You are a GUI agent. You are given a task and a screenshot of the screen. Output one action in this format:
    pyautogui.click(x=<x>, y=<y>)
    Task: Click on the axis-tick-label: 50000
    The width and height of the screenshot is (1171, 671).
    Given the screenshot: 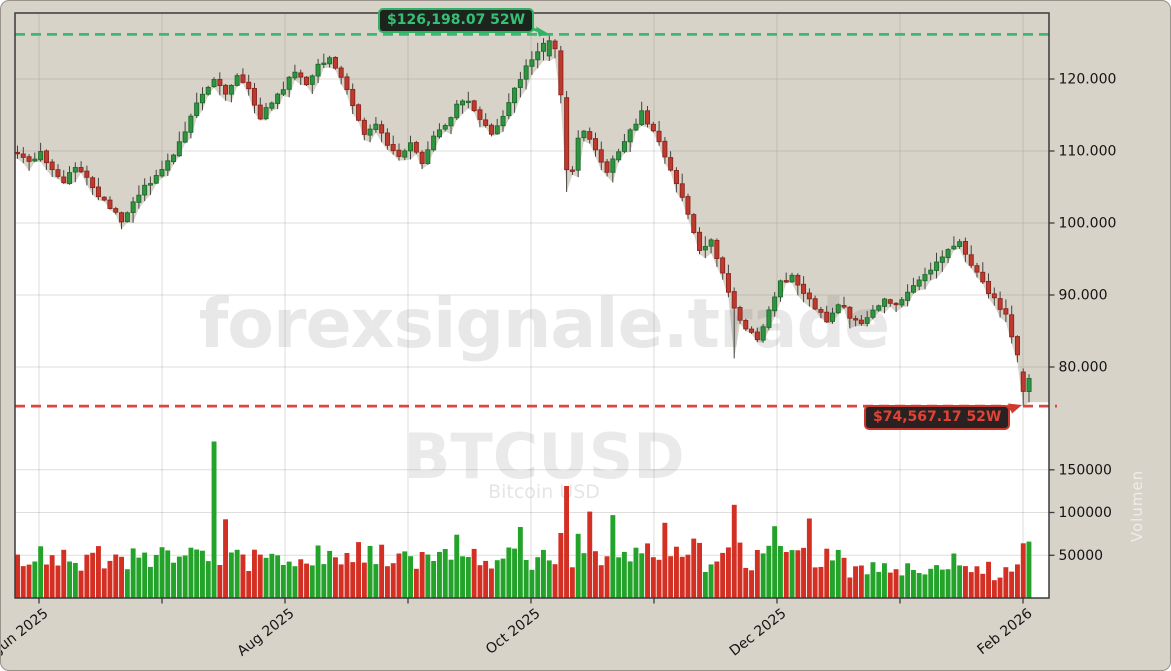 What is the action you would take?
    pyautogui.click(x=1081, y=556)
    